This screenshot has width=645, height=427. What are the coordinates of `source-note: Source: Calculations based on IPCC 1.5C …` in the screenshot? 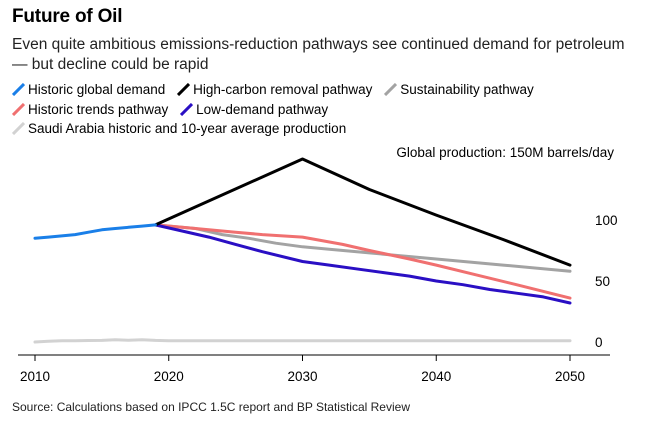 It's located at (211, 407).